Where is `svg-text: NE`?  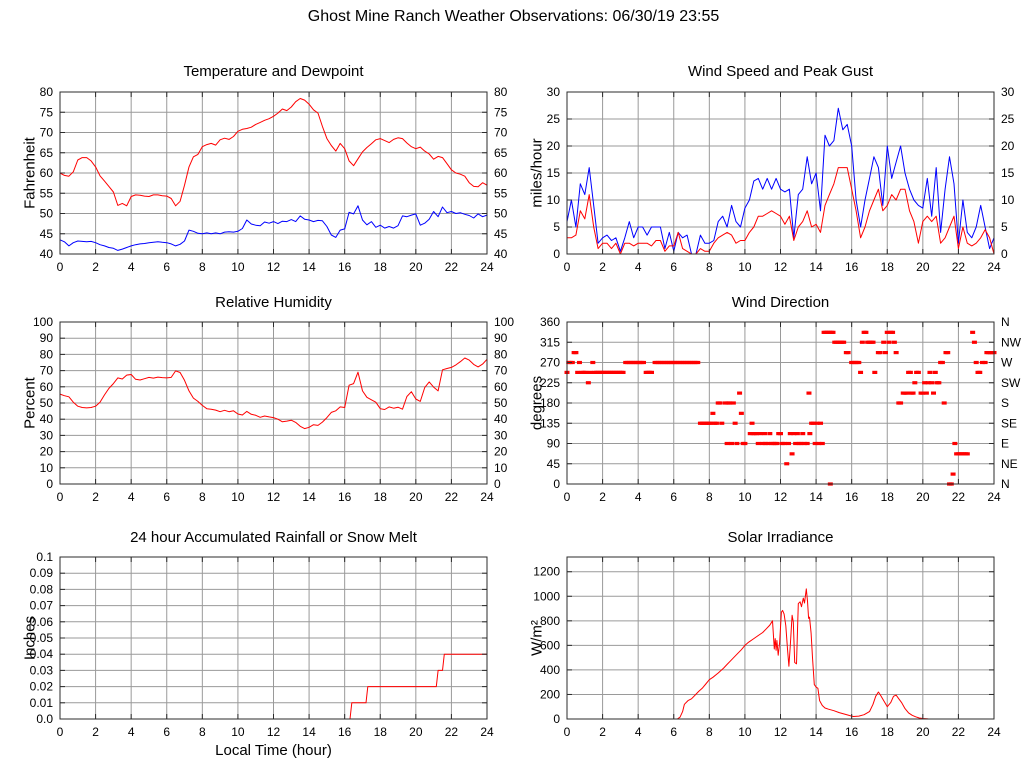
svg-text: NE is located at coordinates (1009, 464).